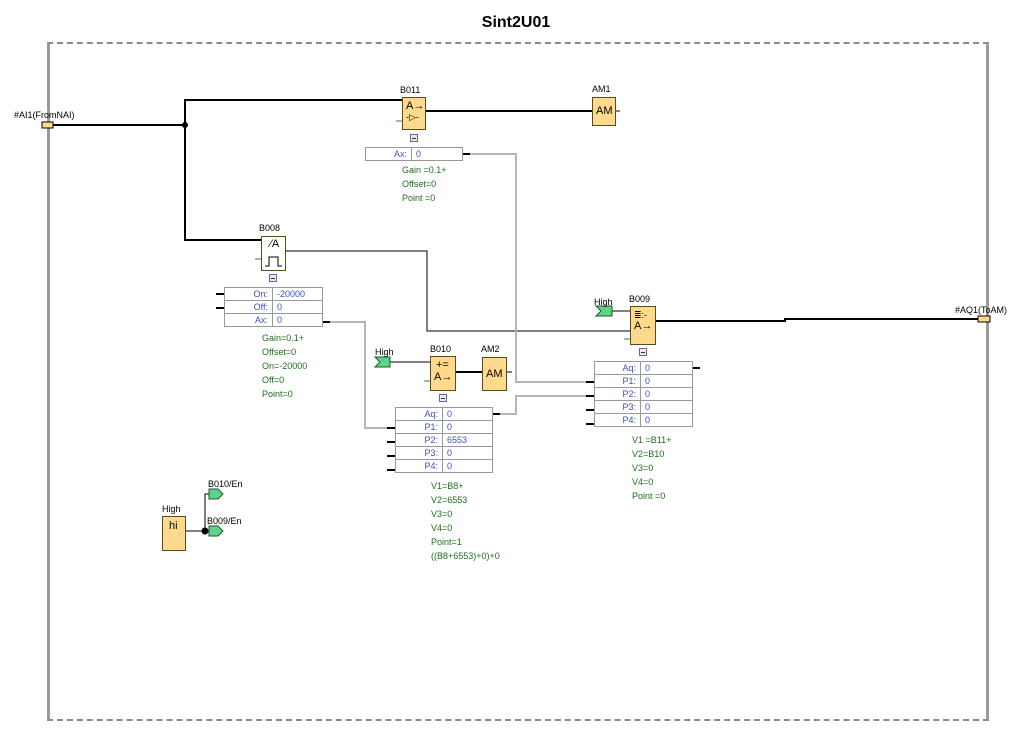  I want to click on block-label: B011, so click(410, 90).